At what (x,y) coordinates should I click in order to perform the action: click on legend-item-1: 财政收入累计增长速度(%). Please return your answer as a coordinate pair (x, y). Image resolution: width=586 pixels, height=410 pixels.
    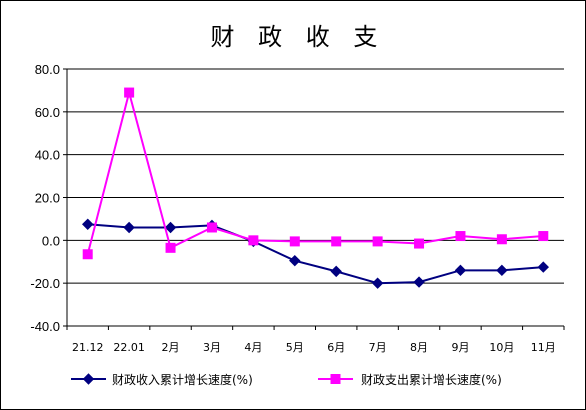
    Looking at the image, I should click on (162, 379).